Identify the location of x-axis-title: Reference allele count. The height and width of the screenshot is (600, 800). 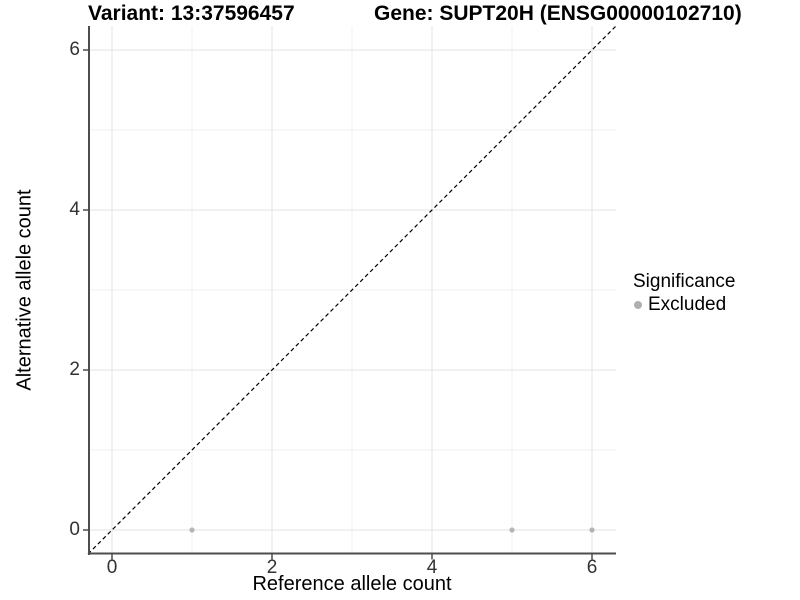
(352, 584).